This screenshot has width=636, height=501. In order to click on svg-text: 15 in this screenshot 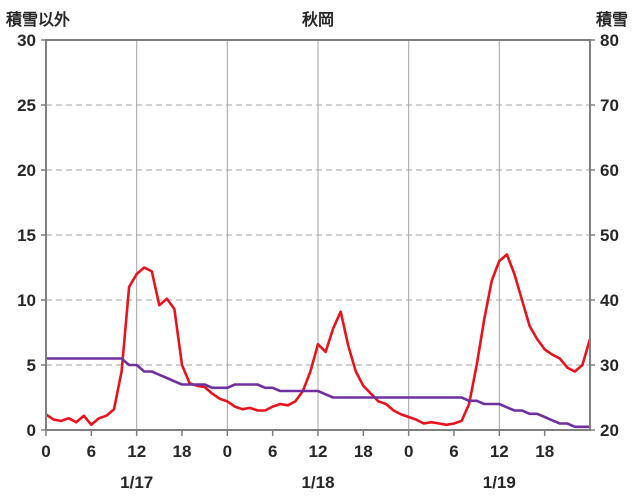, I will do `click(26, 235)`.